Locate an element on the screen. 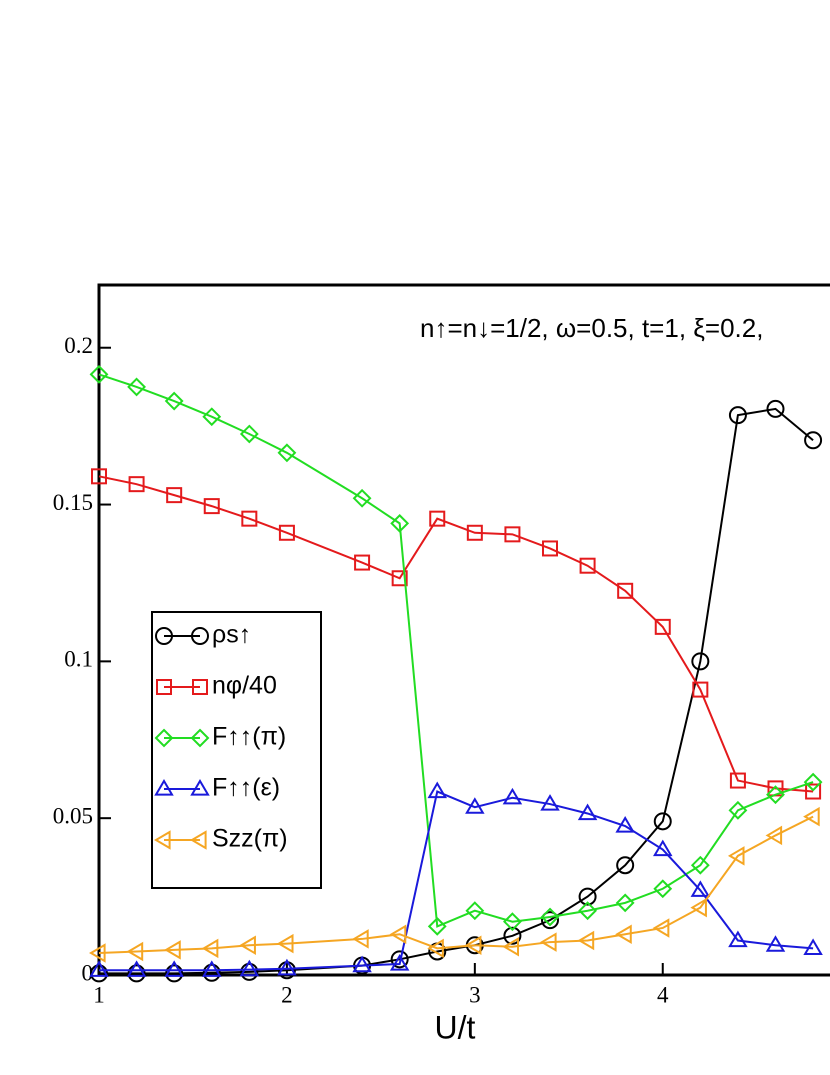  y-tick-label: 0.1 is located at coordinates (78, 659).